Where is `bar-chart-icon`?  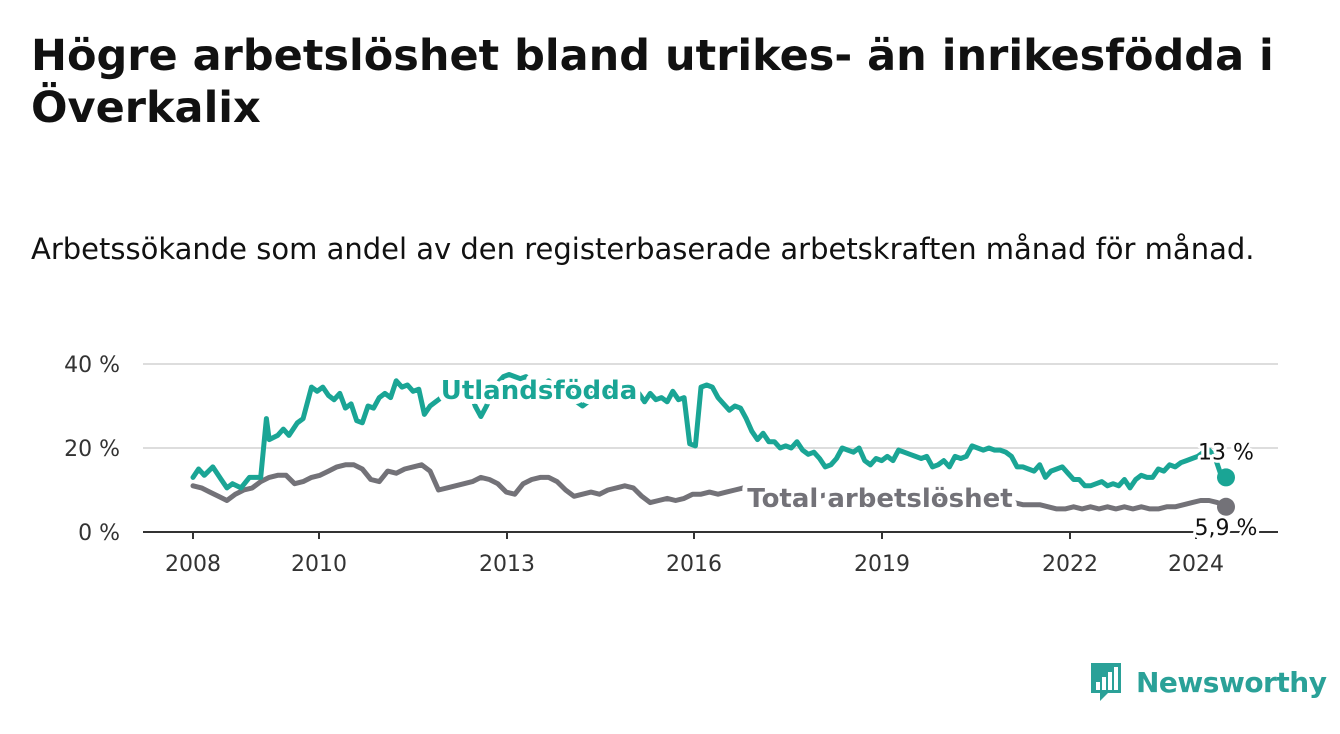
bar-chart-icon is located at coordinates (1106, 682).